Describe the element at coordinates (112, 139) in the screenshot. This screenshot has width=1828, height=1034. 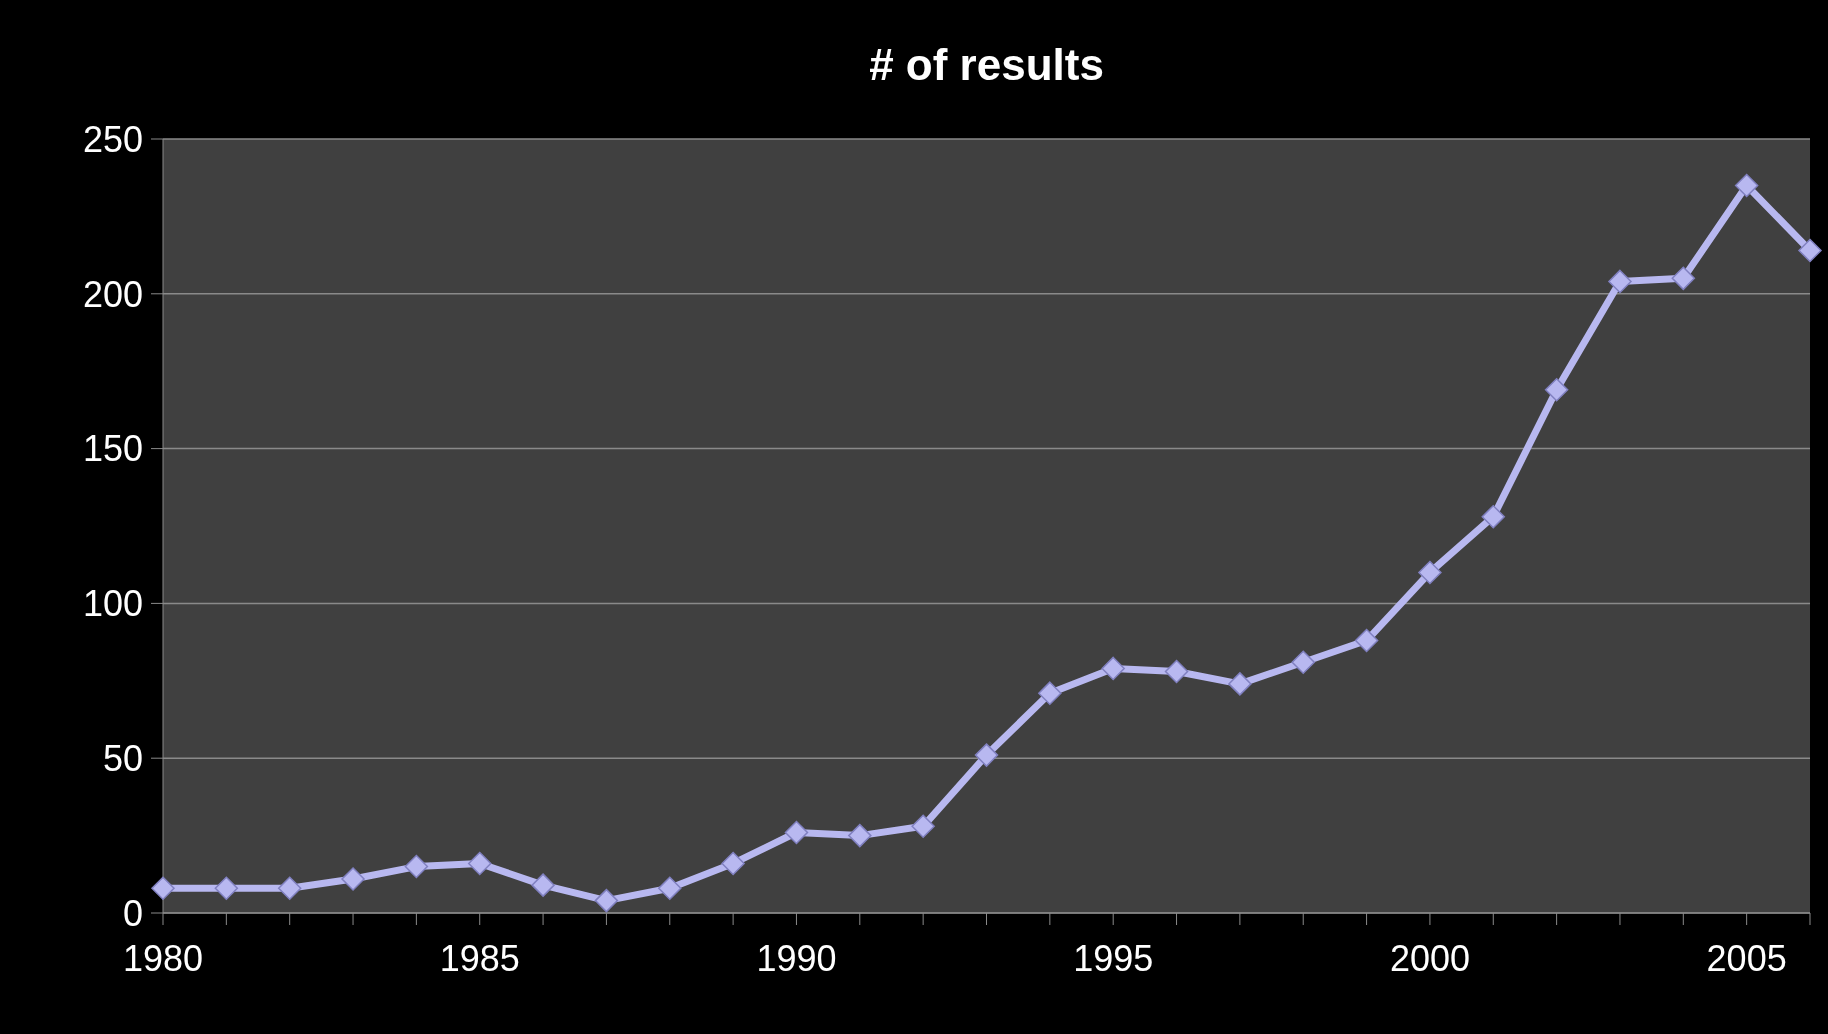
I see `y-tick-label: 250` at that location.